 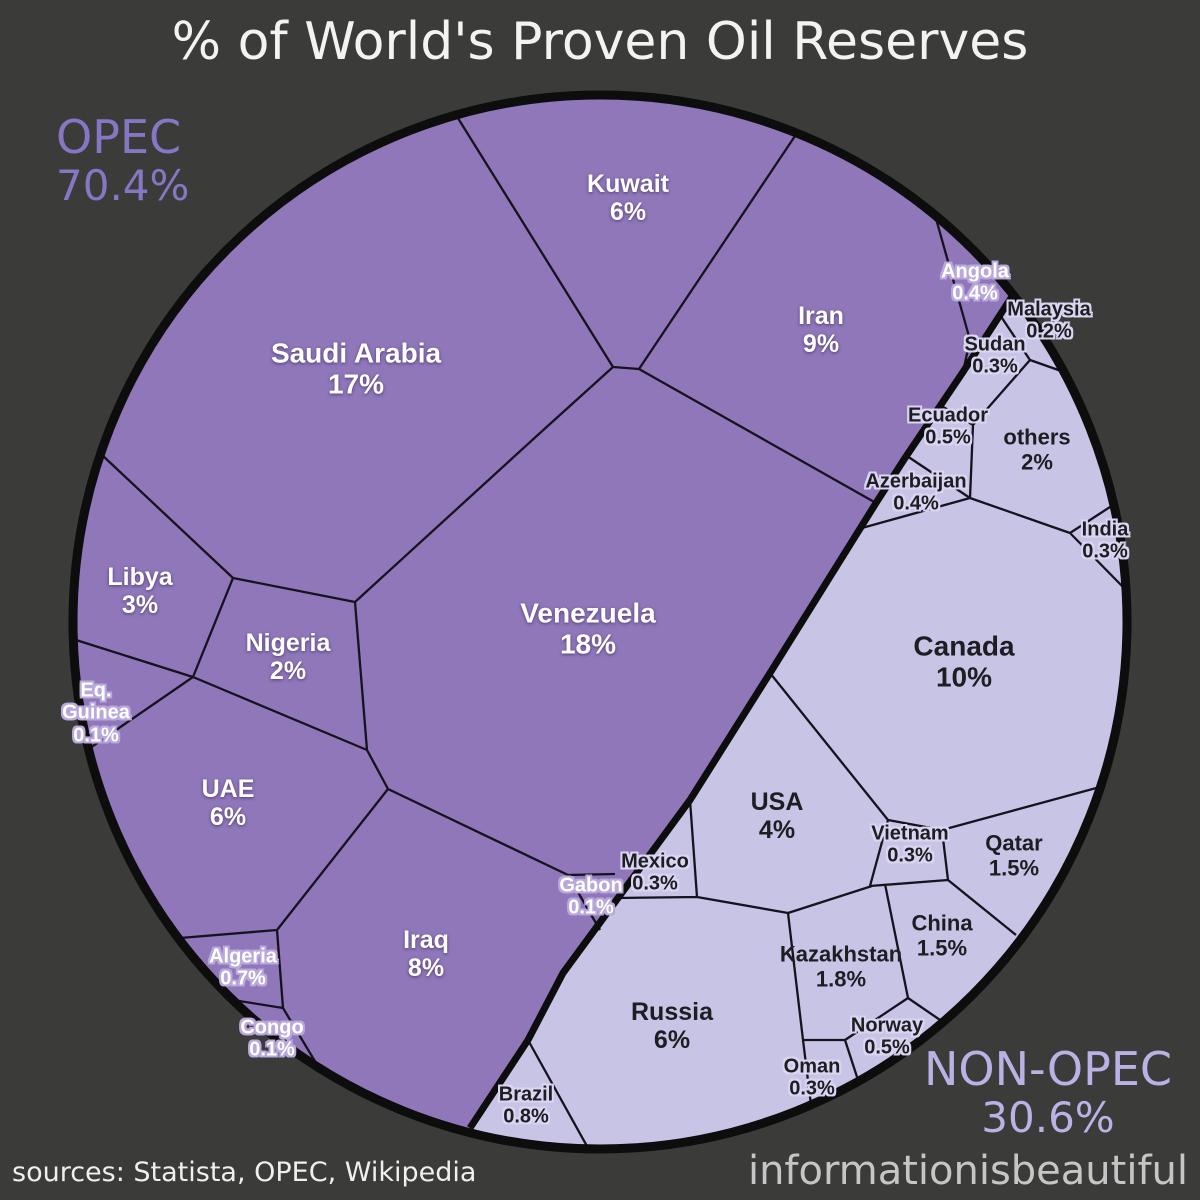 What do you see at coordinates (916, 481) in the screenshot?
I see `cell-country-name: Azerbaijan` at bounding box center [916, 481].